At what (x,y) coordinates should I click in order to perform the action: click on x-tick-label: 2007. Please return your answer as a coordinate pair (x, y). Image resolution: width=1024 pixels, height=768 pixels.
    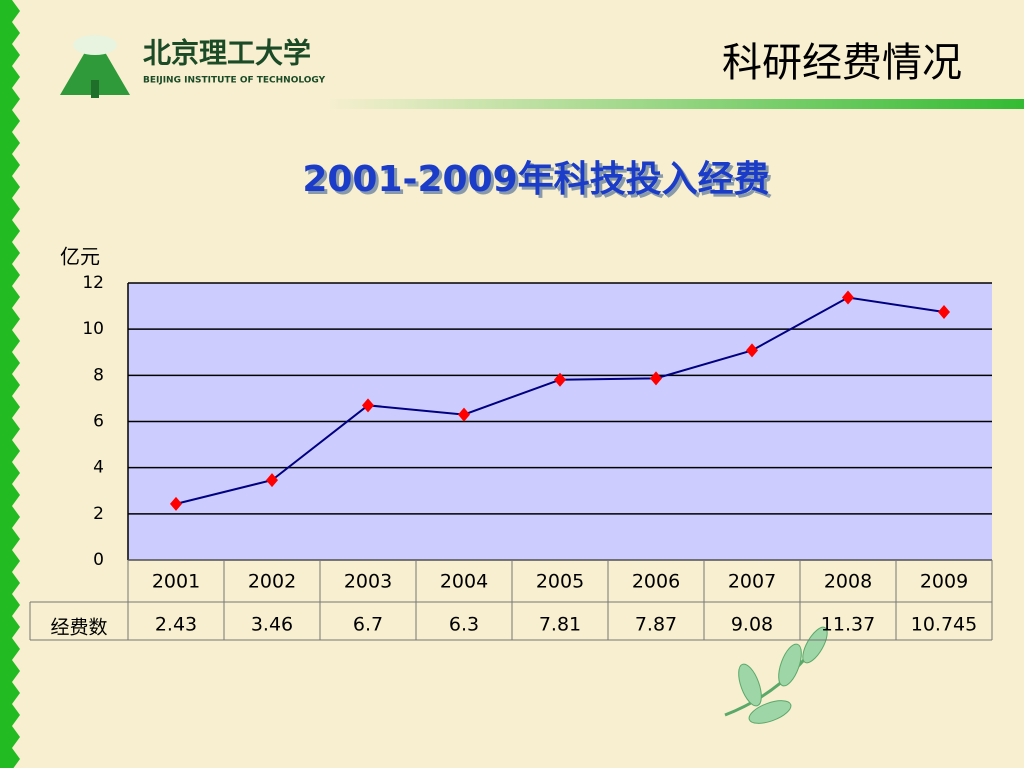
    Looking at the image, I should click on (752, 582).